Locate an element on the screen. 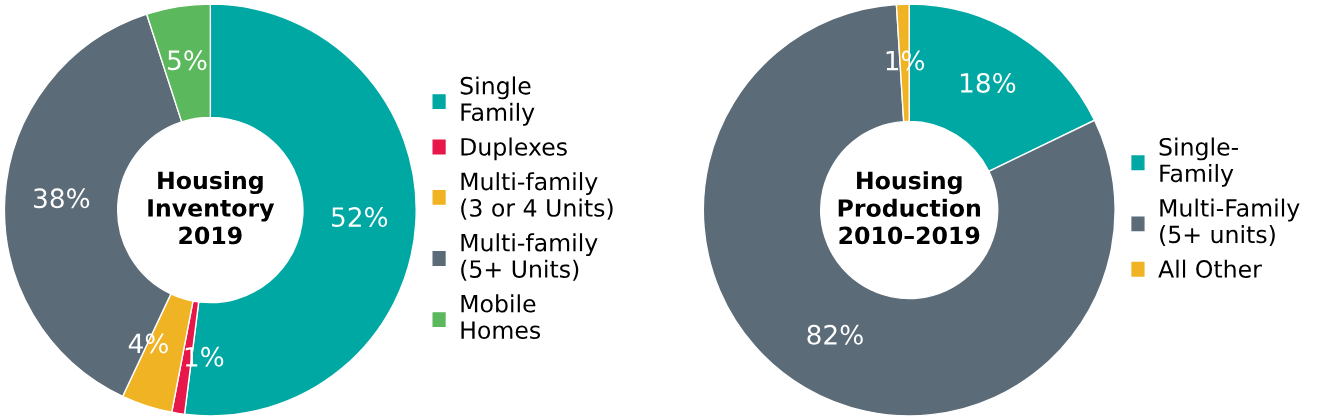 This screenshot has width=1344, height=420. text: Housing Production 2010–2019 is located at coordinates (909, 208).